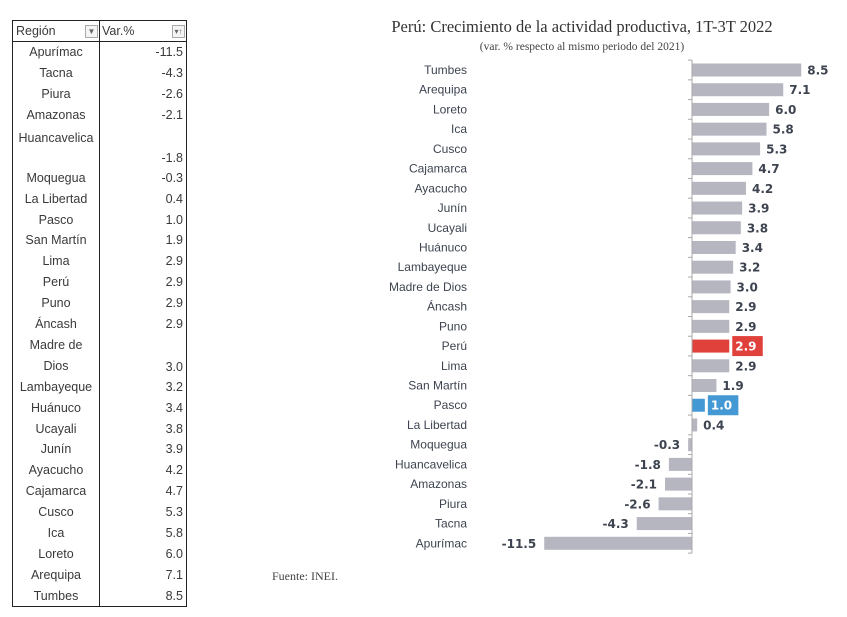 The height and width of the screenshot is (617, 847). I want to click on cell-region: Huancavelica, so click(56, 146).